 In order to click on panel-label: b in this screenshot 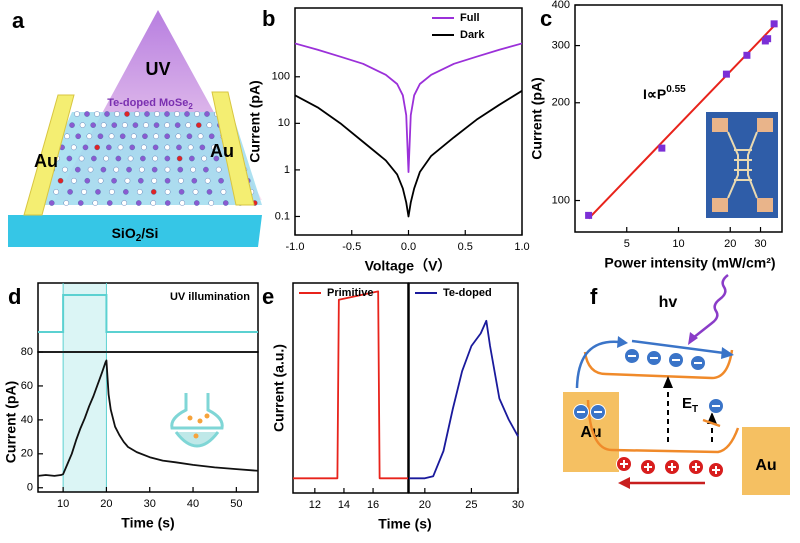, I will do `click(268, 18)`.